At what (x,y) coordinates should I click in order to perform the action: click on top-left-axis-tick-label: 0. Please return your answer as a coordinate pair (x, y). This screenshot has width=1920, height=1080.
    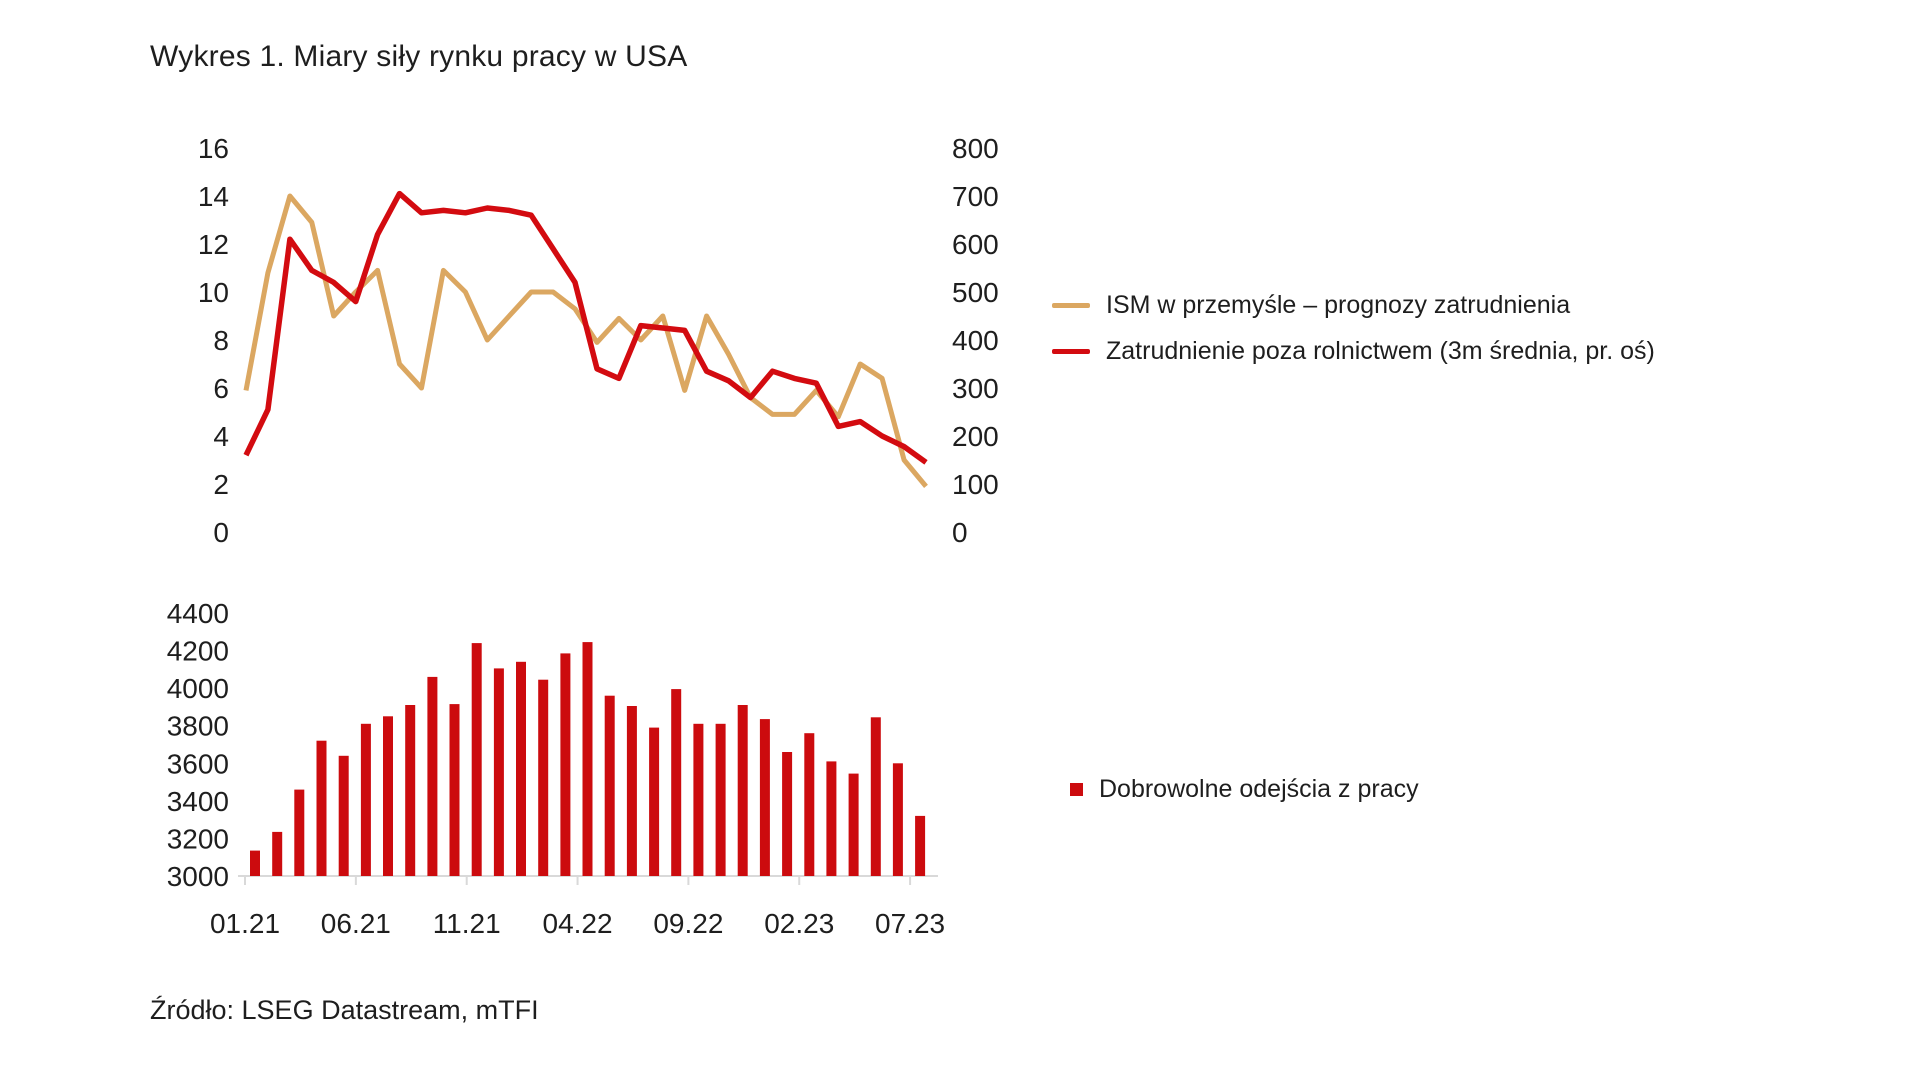
    Looking at the image, I should click on (221, 532).